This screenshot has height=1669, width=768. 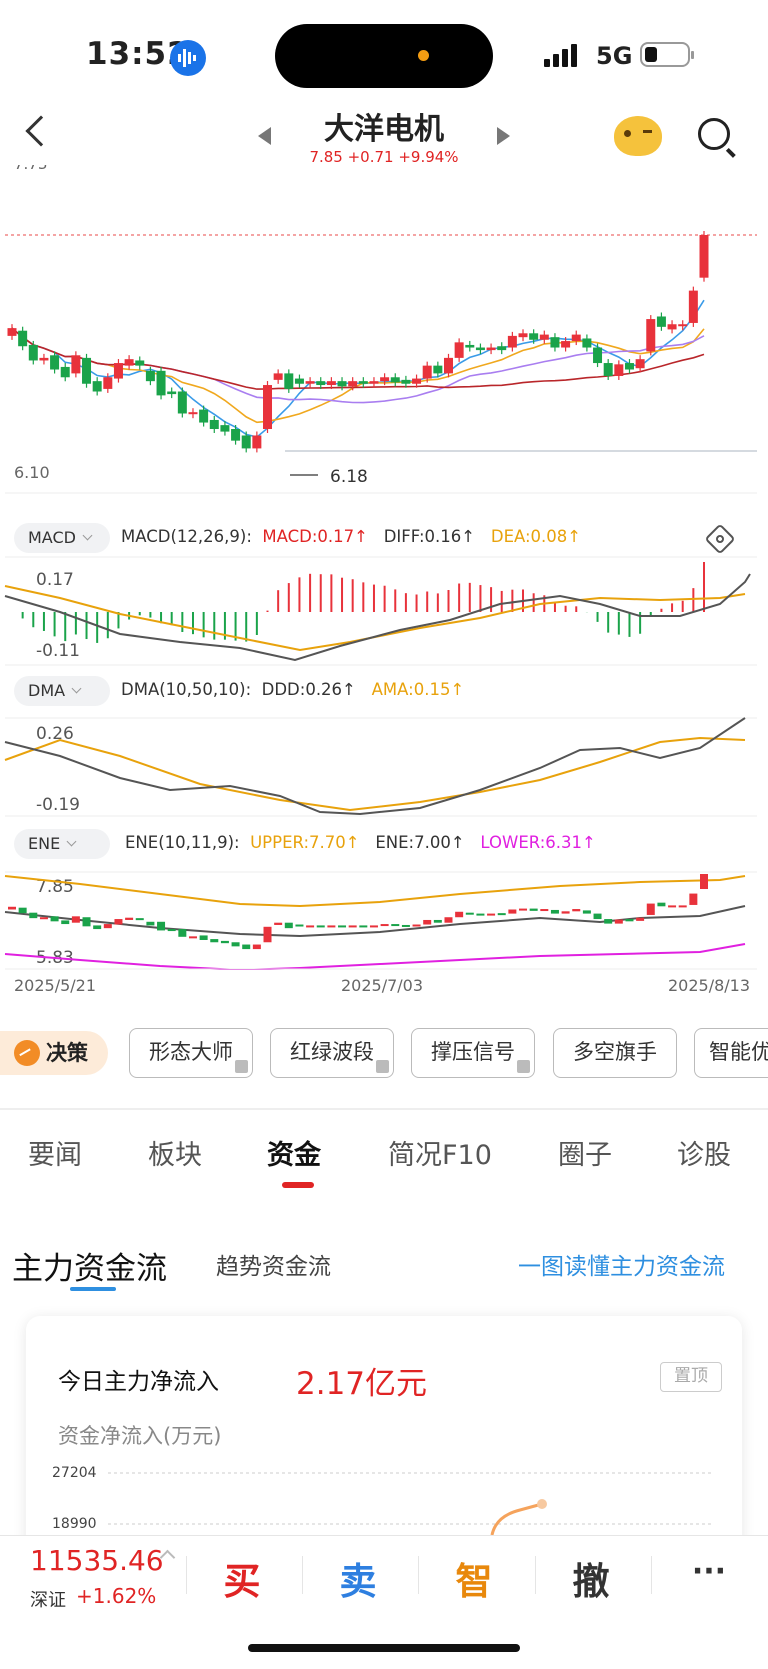 What do you see at coordinates (349, 477) in the screenshot?
I see `min-marker-label: 6.18` at bounding box center [349, 477].